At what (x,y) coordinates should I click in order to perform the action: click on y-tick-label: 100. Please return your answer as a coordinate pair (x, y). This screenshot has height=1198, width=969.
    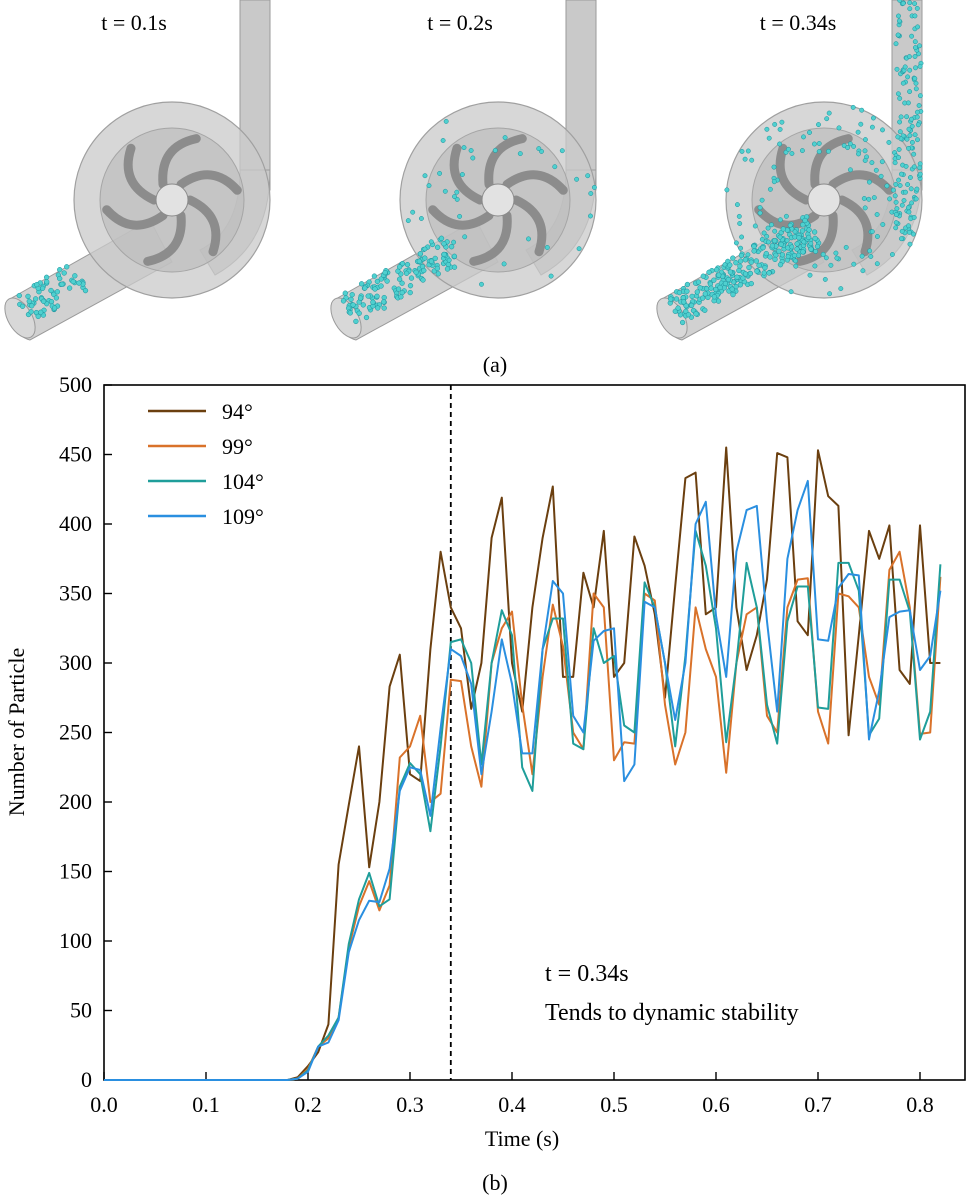
    Looking at the image, I should click on (75, 940).